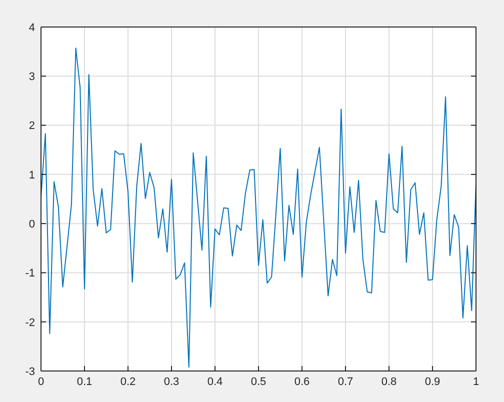  What do you see at coordinates (31, 126) in the screenshot?
I see `y-tick-label: 2` at bounding box center [31, 126].